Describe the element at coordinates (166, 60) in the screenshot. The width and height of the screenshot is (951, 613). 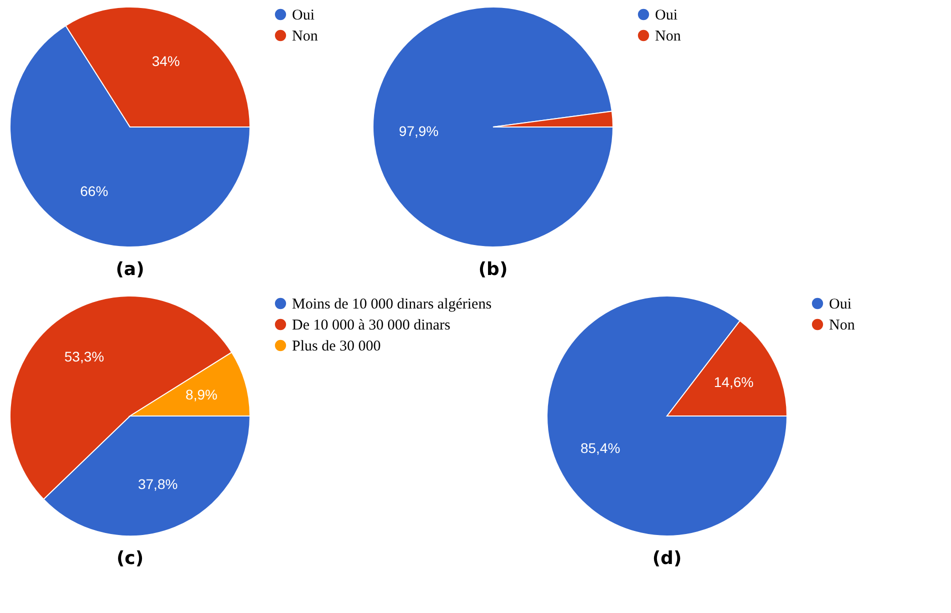
I see `data-label: 34%` at that location.